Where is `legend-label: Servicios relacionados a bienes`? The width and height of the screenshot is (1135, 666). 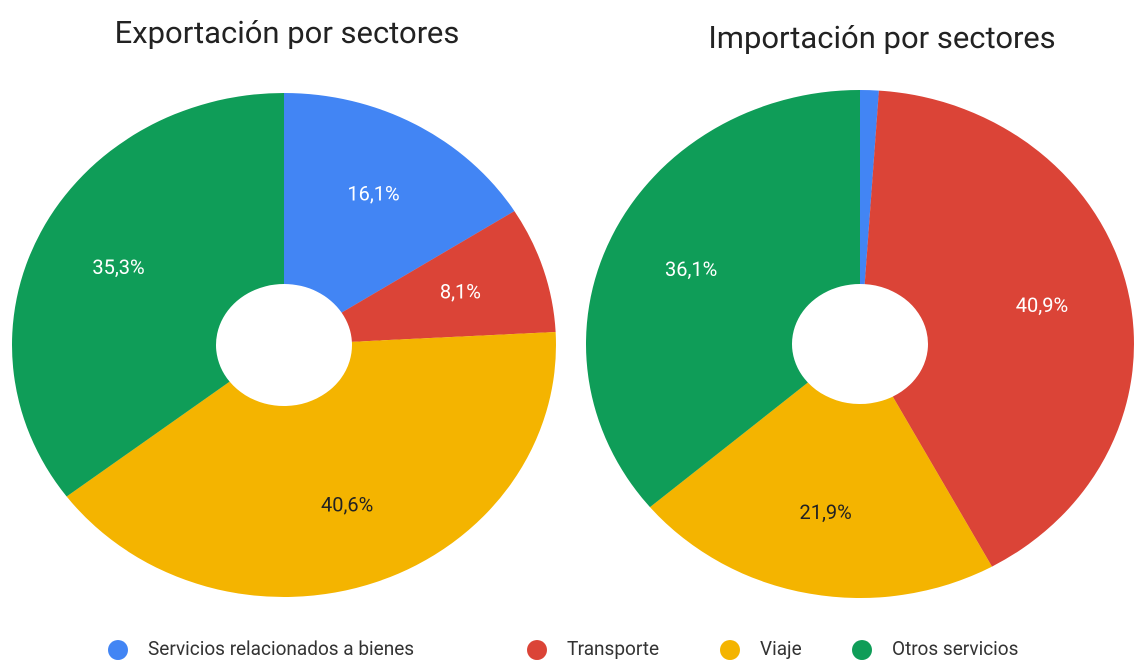
legend-label: Servicios relacionados a bienes is located at coordinates (281, 648).